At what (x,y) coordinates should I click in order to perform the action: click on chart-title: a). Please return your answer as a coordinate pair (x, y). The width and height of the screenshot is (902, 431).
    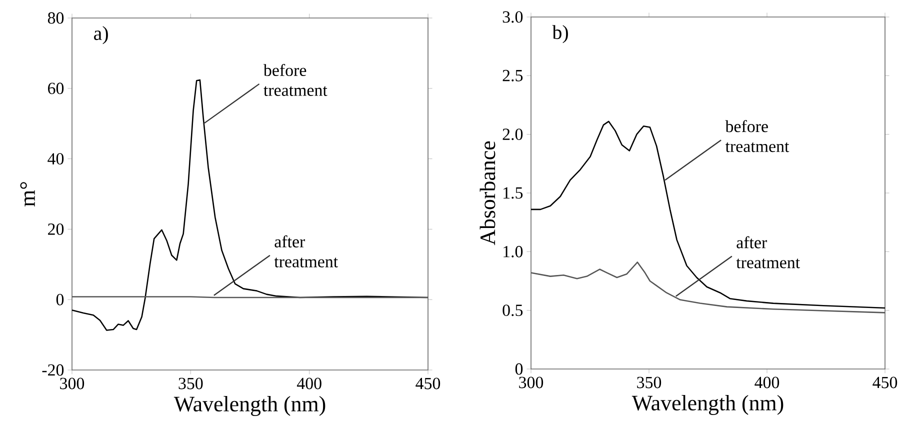
    Looking at the image, I should click on (101, 35).